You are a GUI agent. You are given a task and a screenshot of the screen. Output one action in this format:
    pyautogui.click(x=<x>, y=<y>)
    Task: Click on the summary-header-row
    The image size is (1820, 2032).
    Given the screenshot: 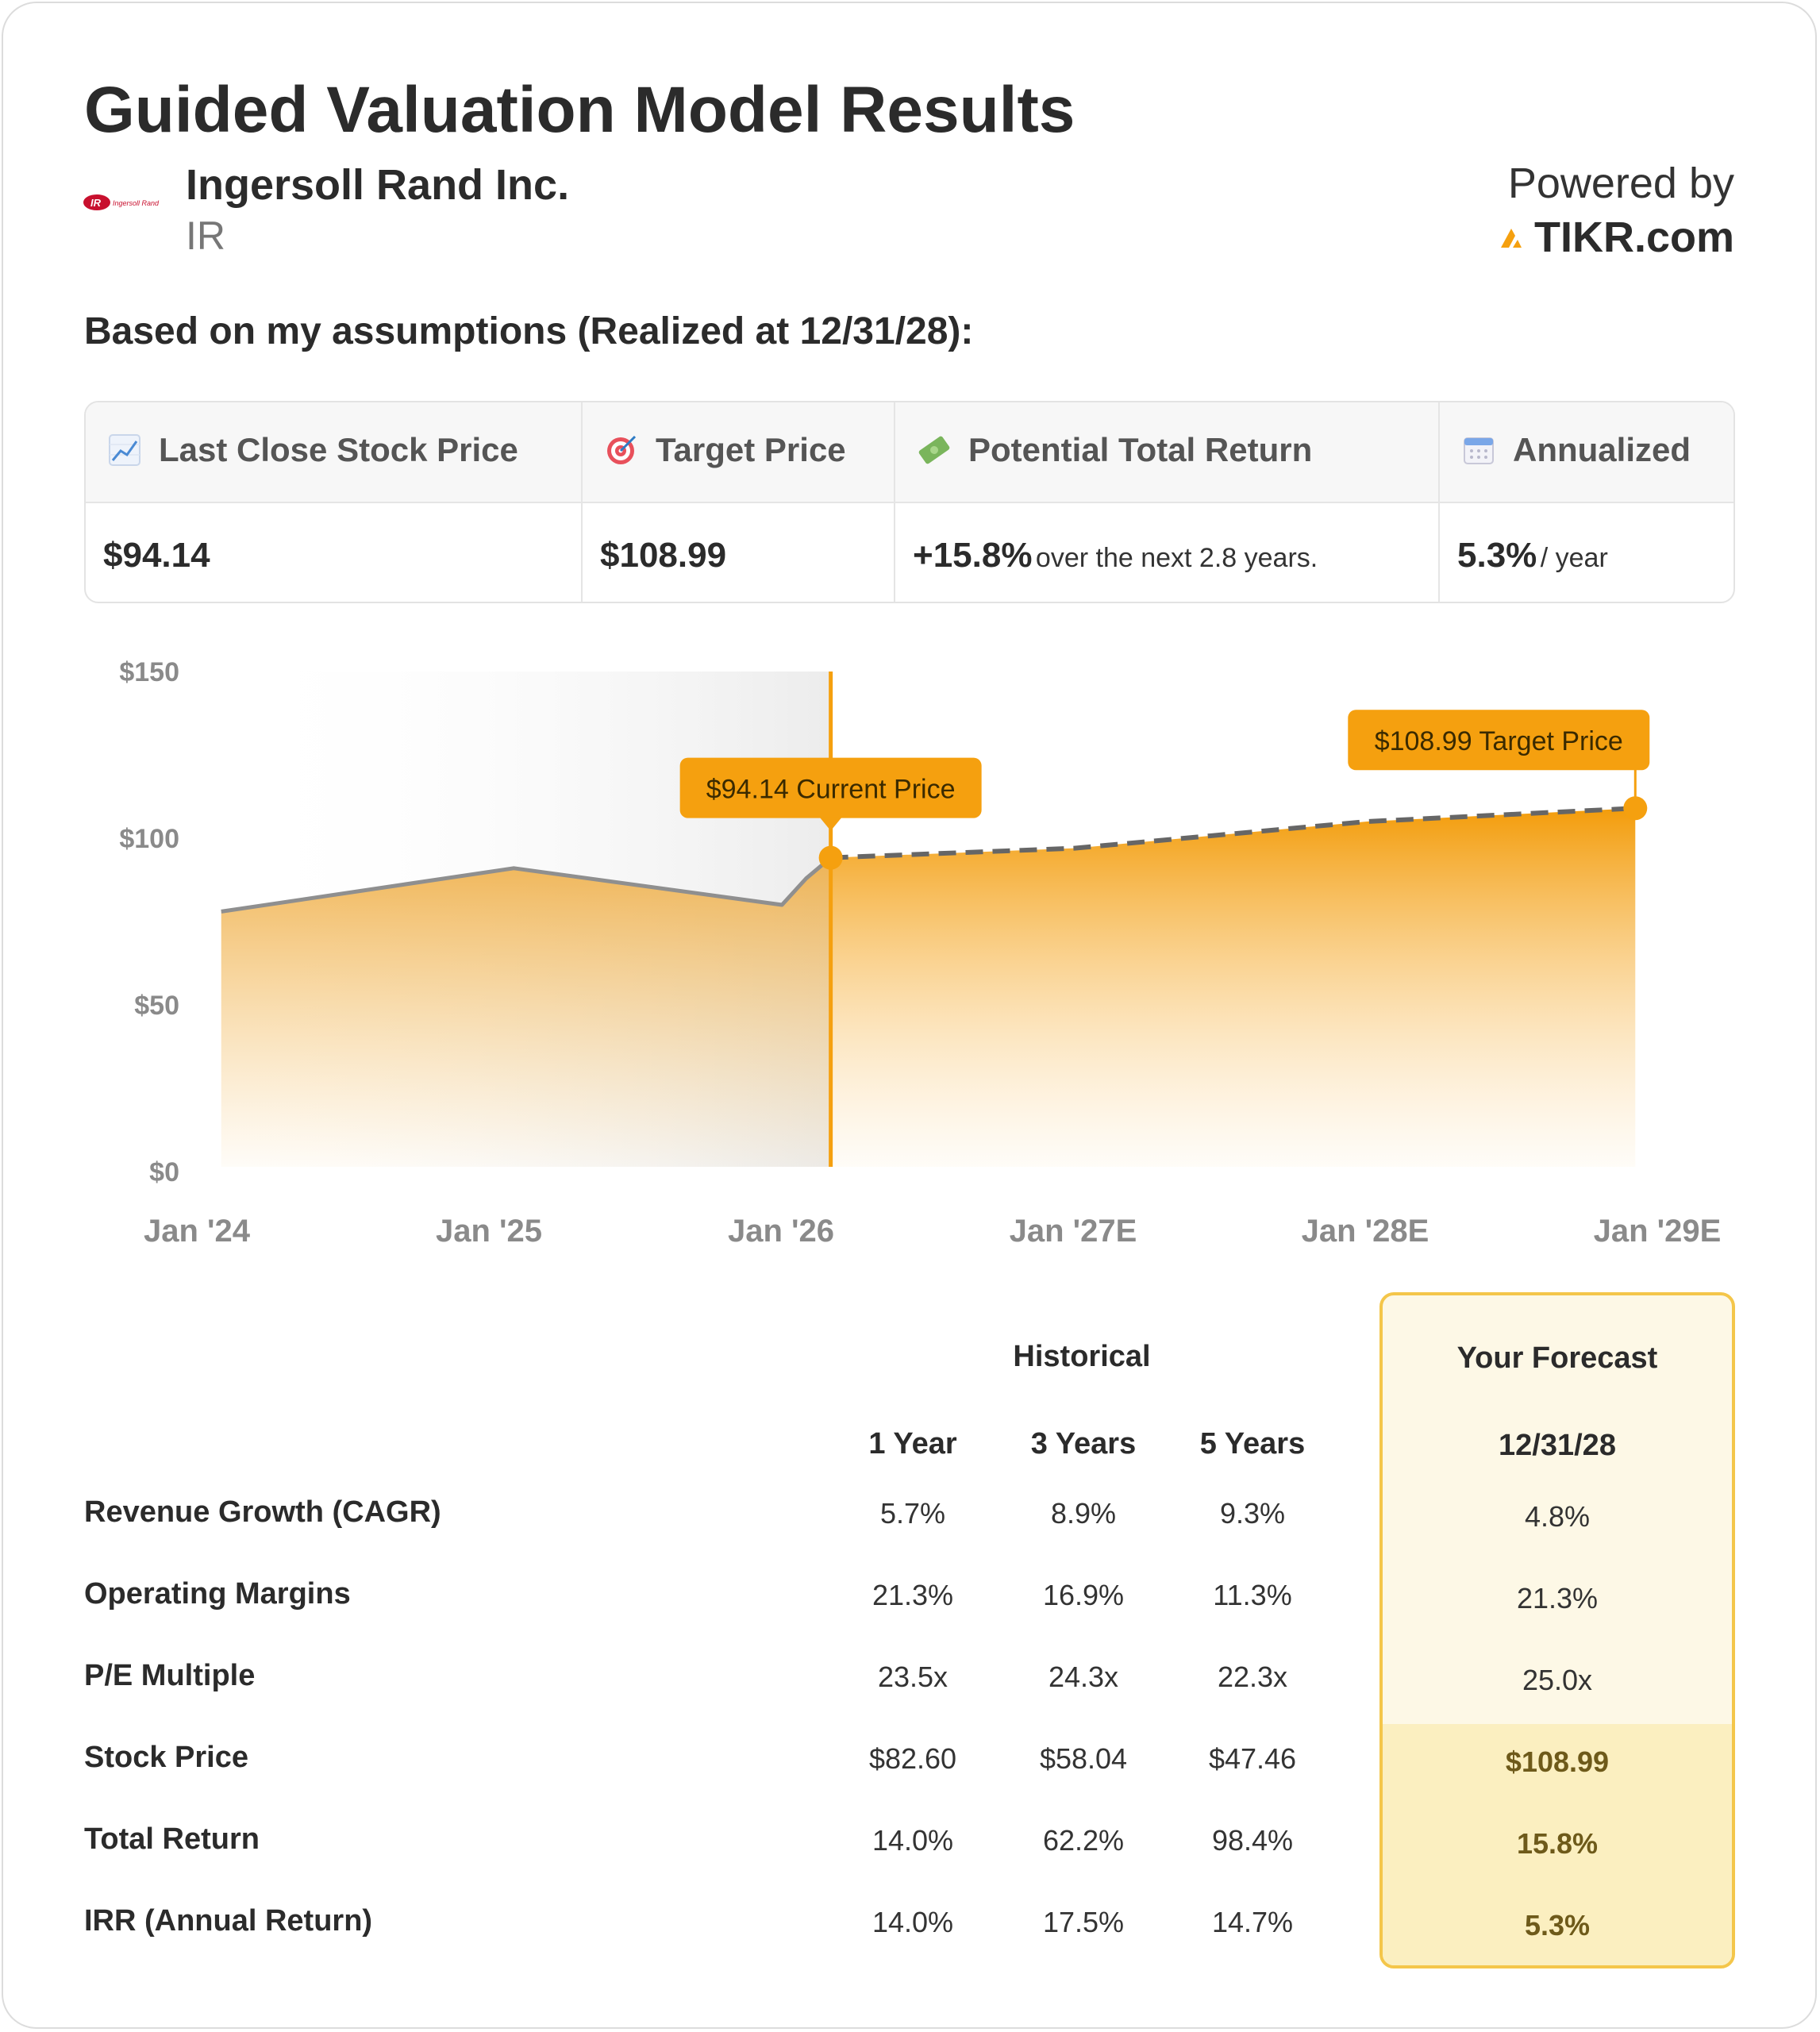 What is the action you would take?
    pyautogui.click(x=910, y=452)
    